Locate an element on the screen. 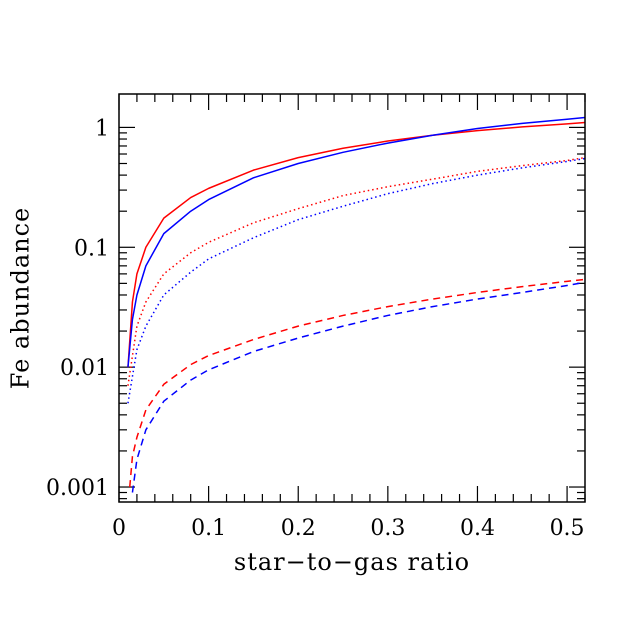 This screenshot has width=638, height=638. x-tick-label: 0.2 is located at coordinates (298, 528).